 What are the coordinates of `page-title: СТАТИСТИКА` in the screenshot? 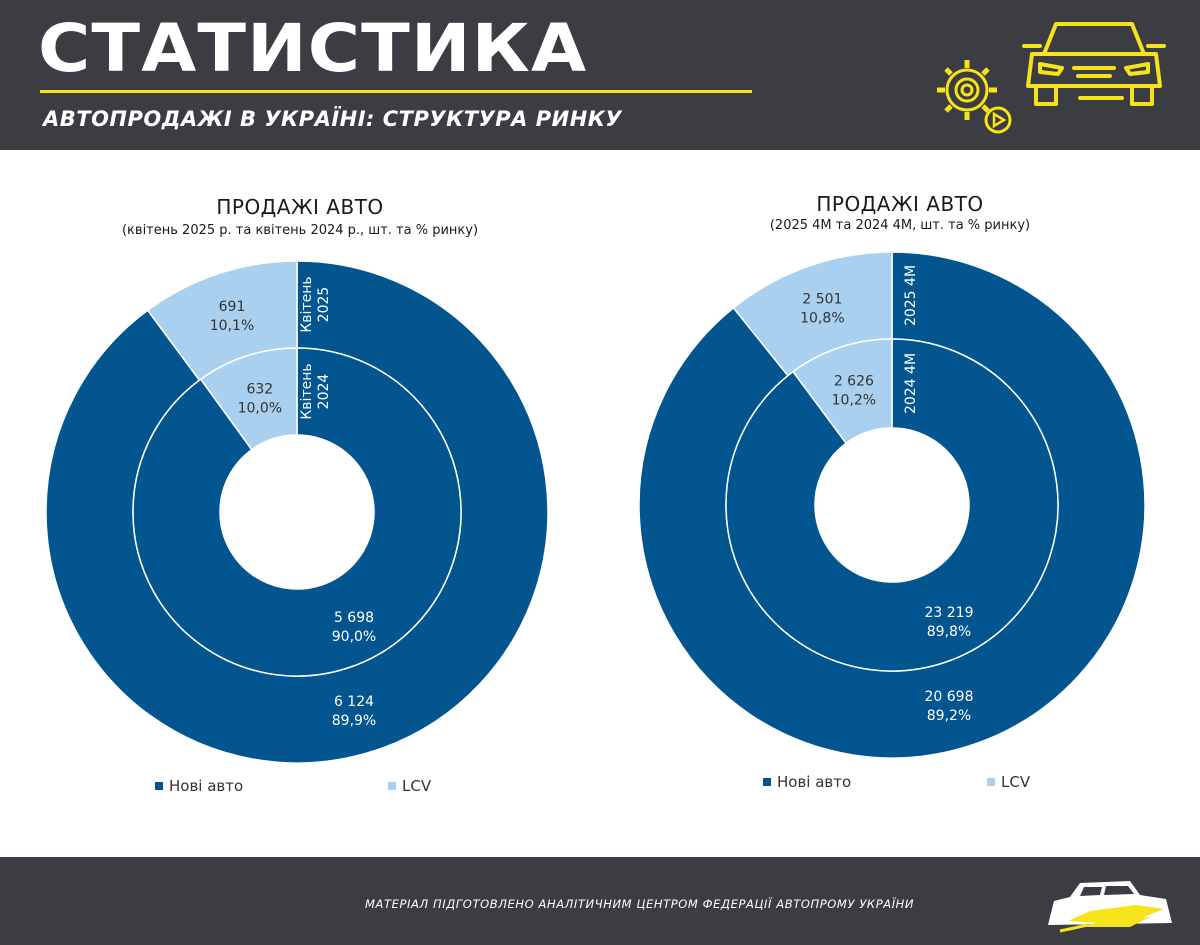 It's located at (313, 48).